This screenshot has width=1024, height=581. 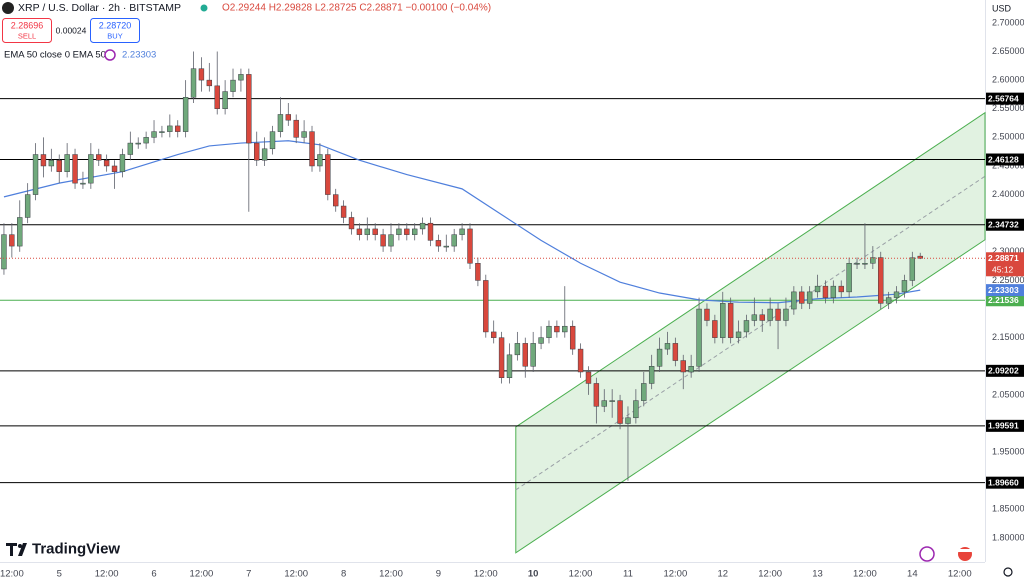 What do you see at coordinates (628, 574) in the screenshot?
I see `x-tick-label: 11` at bounding box center [628, 574].